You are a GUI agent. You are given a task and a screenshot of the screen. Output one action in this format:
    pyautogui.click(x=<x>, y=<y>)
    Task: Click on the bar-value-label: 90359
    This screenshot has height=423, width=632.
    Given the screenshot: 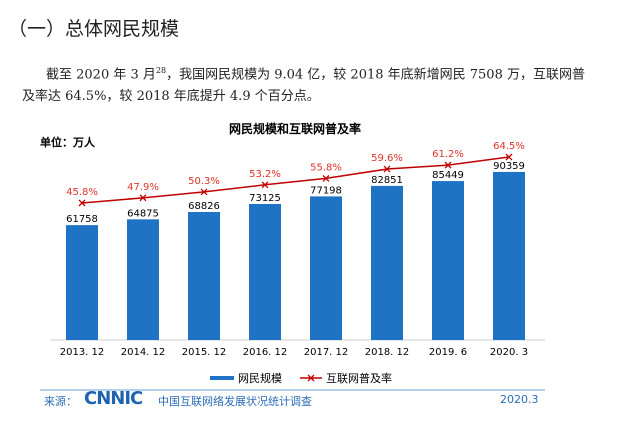 What is the action you would take?
    pyautogui.click(x=509, y=166)
    